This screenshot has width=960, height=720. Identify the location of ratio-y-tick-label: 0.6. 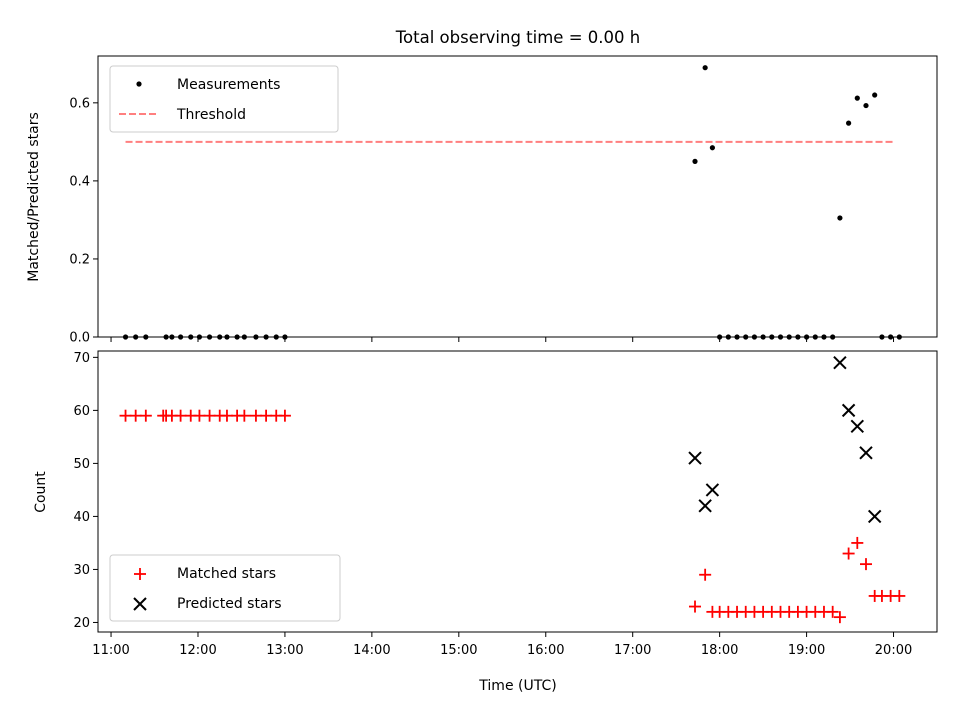
(79, 103).